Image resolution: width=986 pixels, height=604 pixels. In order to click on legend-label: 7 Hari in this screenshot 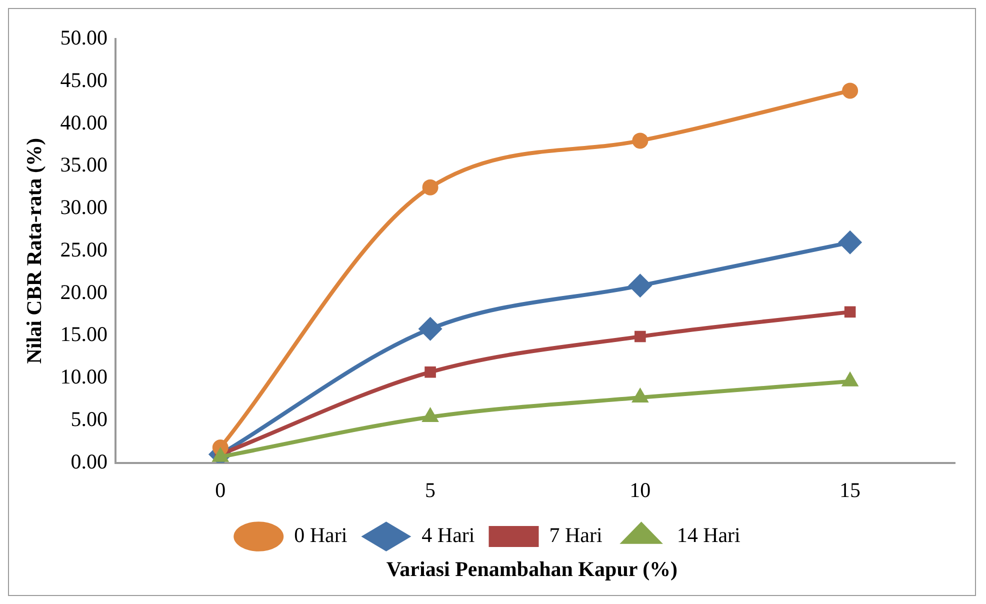, I will do `click(575, 535)`.